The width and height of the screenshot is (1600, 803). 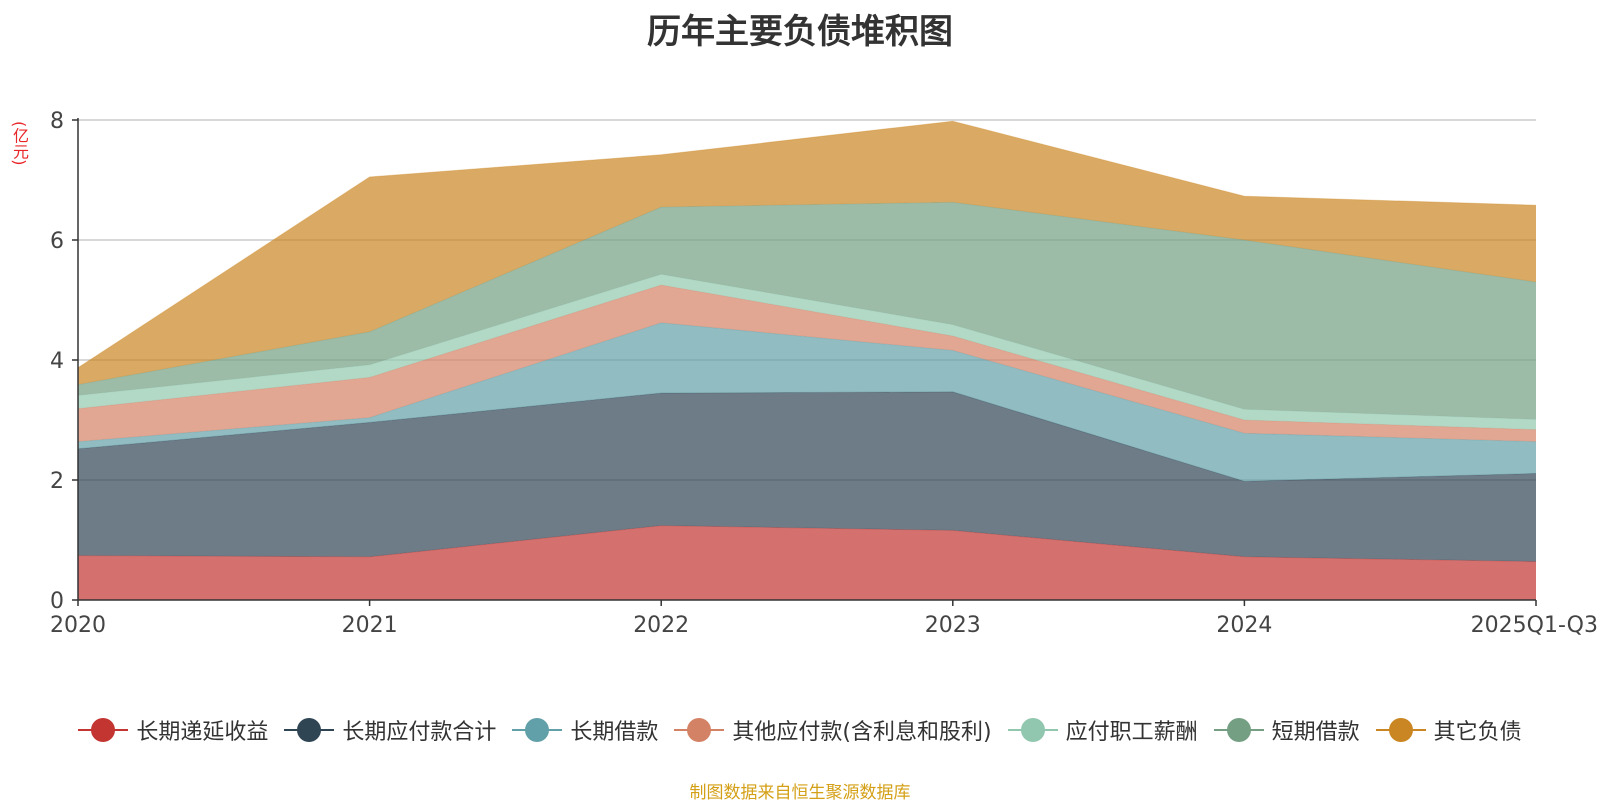 What do you see at coordinates (202, 732) in the screenshot?
I see `legend-label: 长期递延收益` at bounding box center [202, 732].